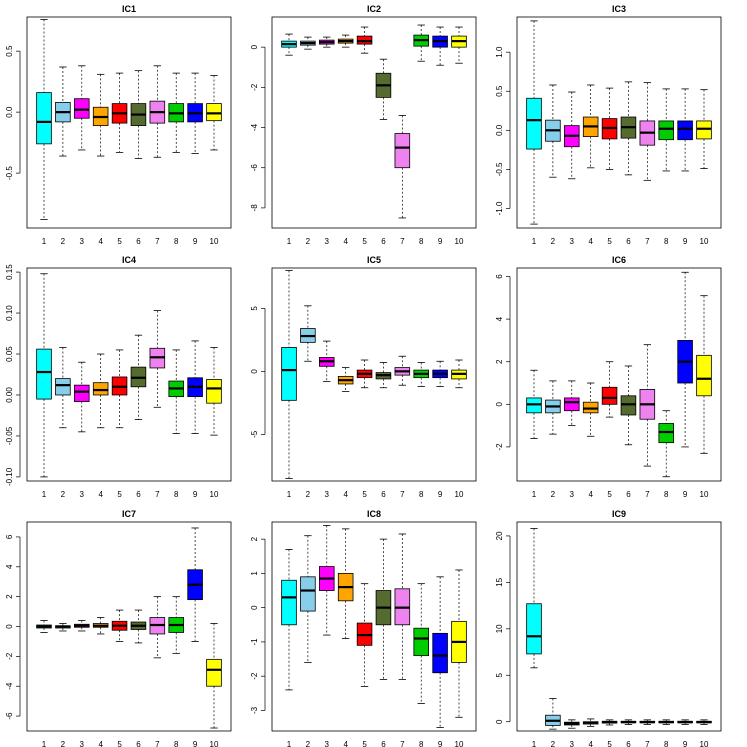 This screenshot has width=747, height=747. Describe the element at coordinates (499, 628) in the screenshot. I see `y-tick-label: 10` at that location.